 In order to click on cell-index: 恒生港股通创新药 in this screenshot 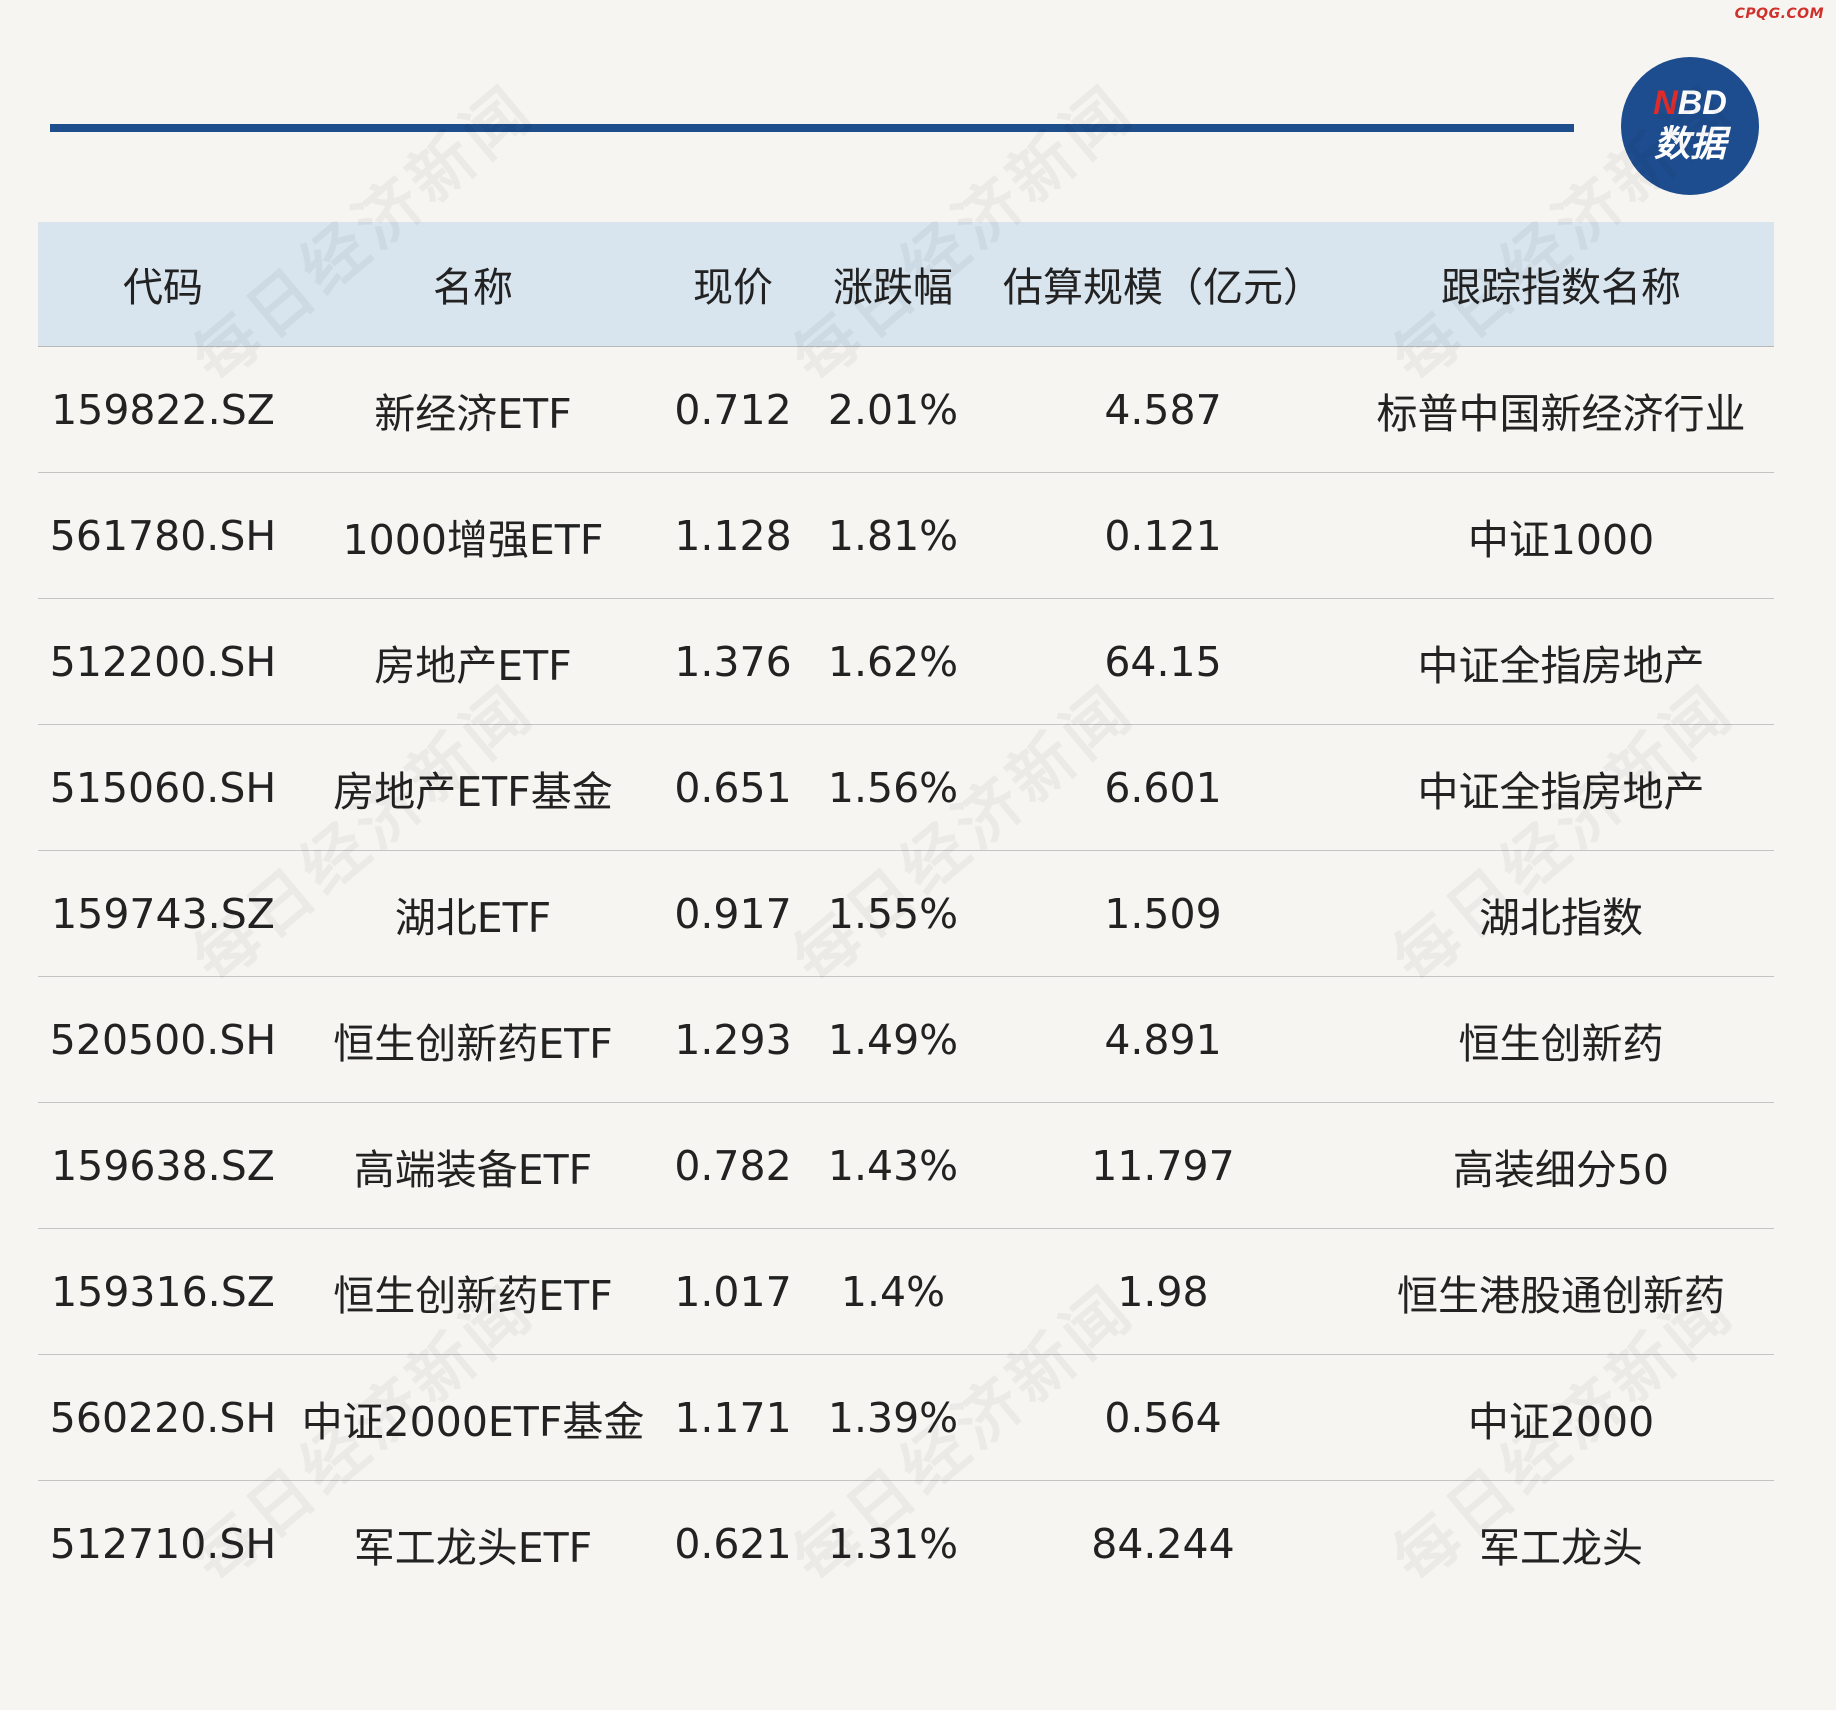, I will do `click(1561, 1291)`.